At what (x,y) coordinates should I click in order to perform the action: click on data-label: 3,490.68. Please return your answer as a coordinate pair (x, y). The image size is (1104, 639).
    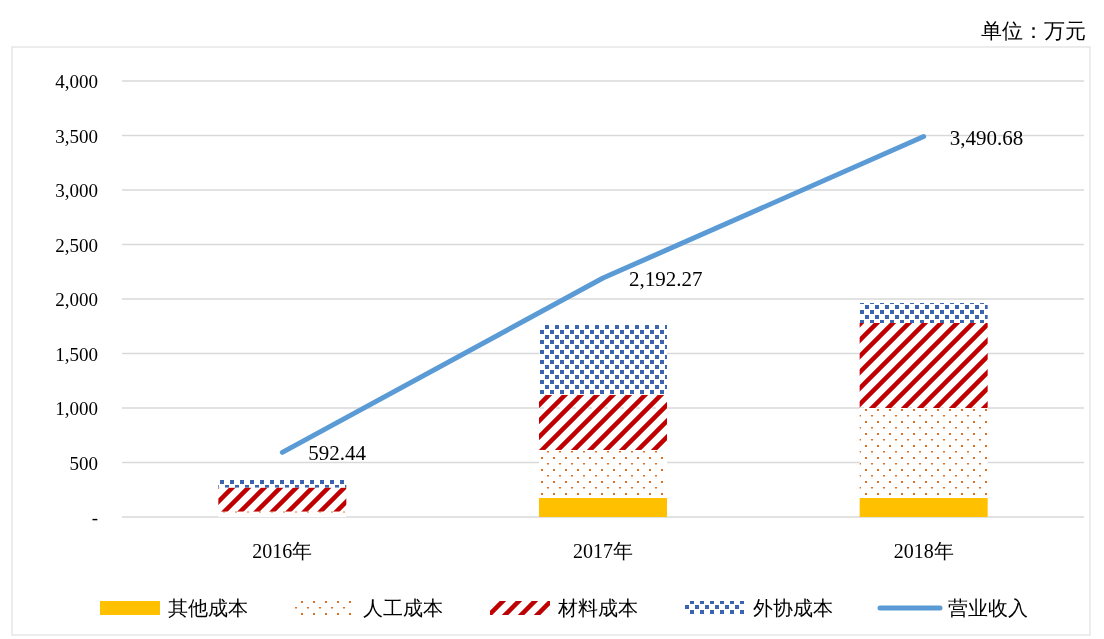
    Looking at the image, I should click on (986, 137).